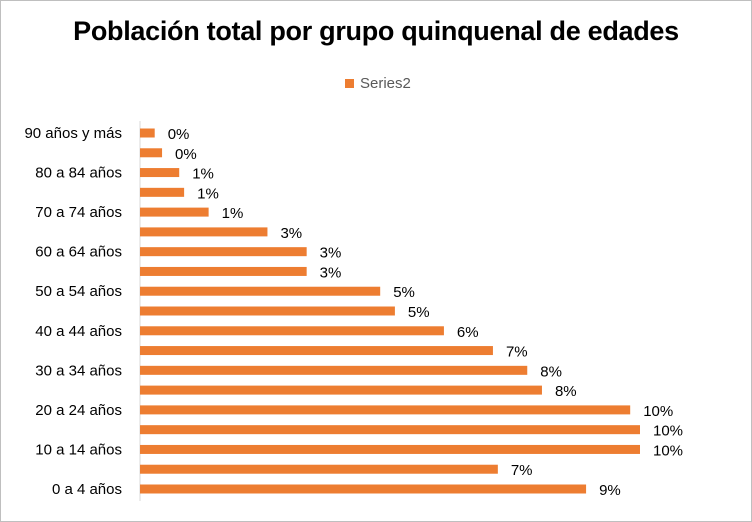 The height and width of the screenshot is (522, 752). I want to click on data-label-10: 5%, so click(419, 312).